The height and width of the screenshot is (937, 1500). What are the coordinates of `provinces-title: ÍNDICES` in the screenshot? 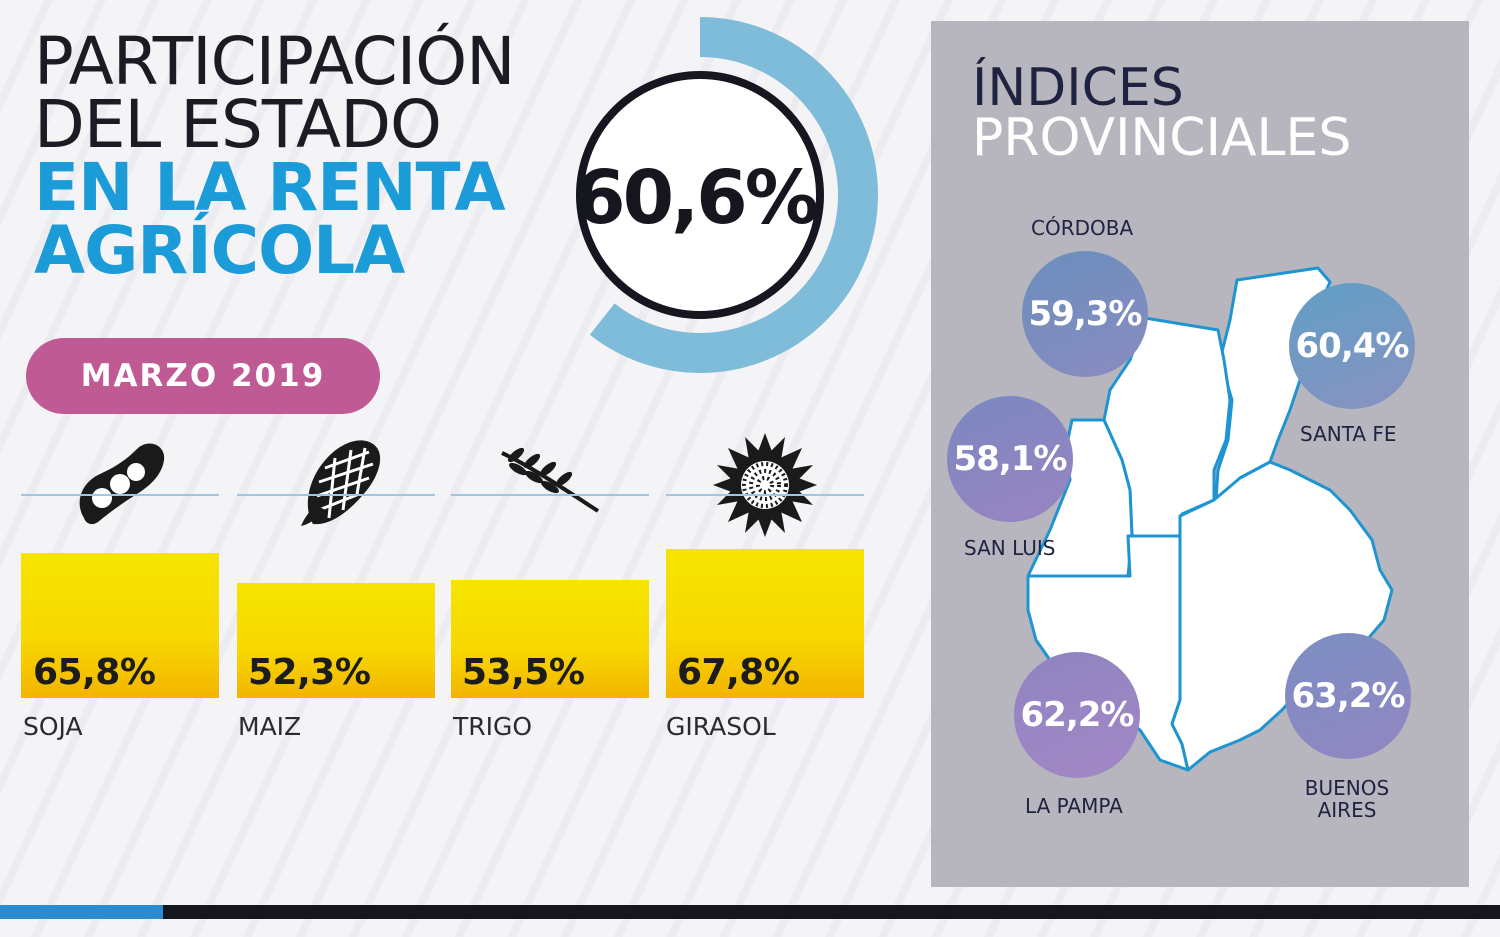 It's located at (1078, 88).